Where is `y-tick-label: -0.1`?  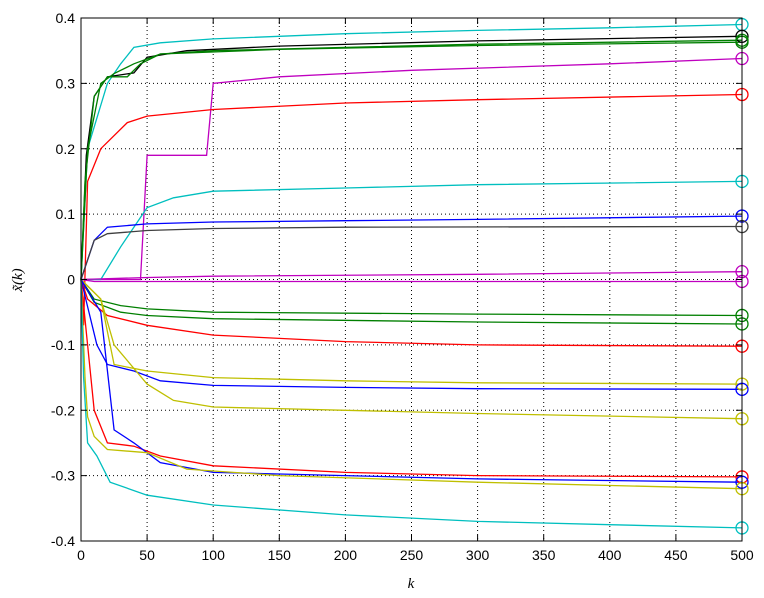
y-tick-label: -0.1 is located at coordinates (63, 345).